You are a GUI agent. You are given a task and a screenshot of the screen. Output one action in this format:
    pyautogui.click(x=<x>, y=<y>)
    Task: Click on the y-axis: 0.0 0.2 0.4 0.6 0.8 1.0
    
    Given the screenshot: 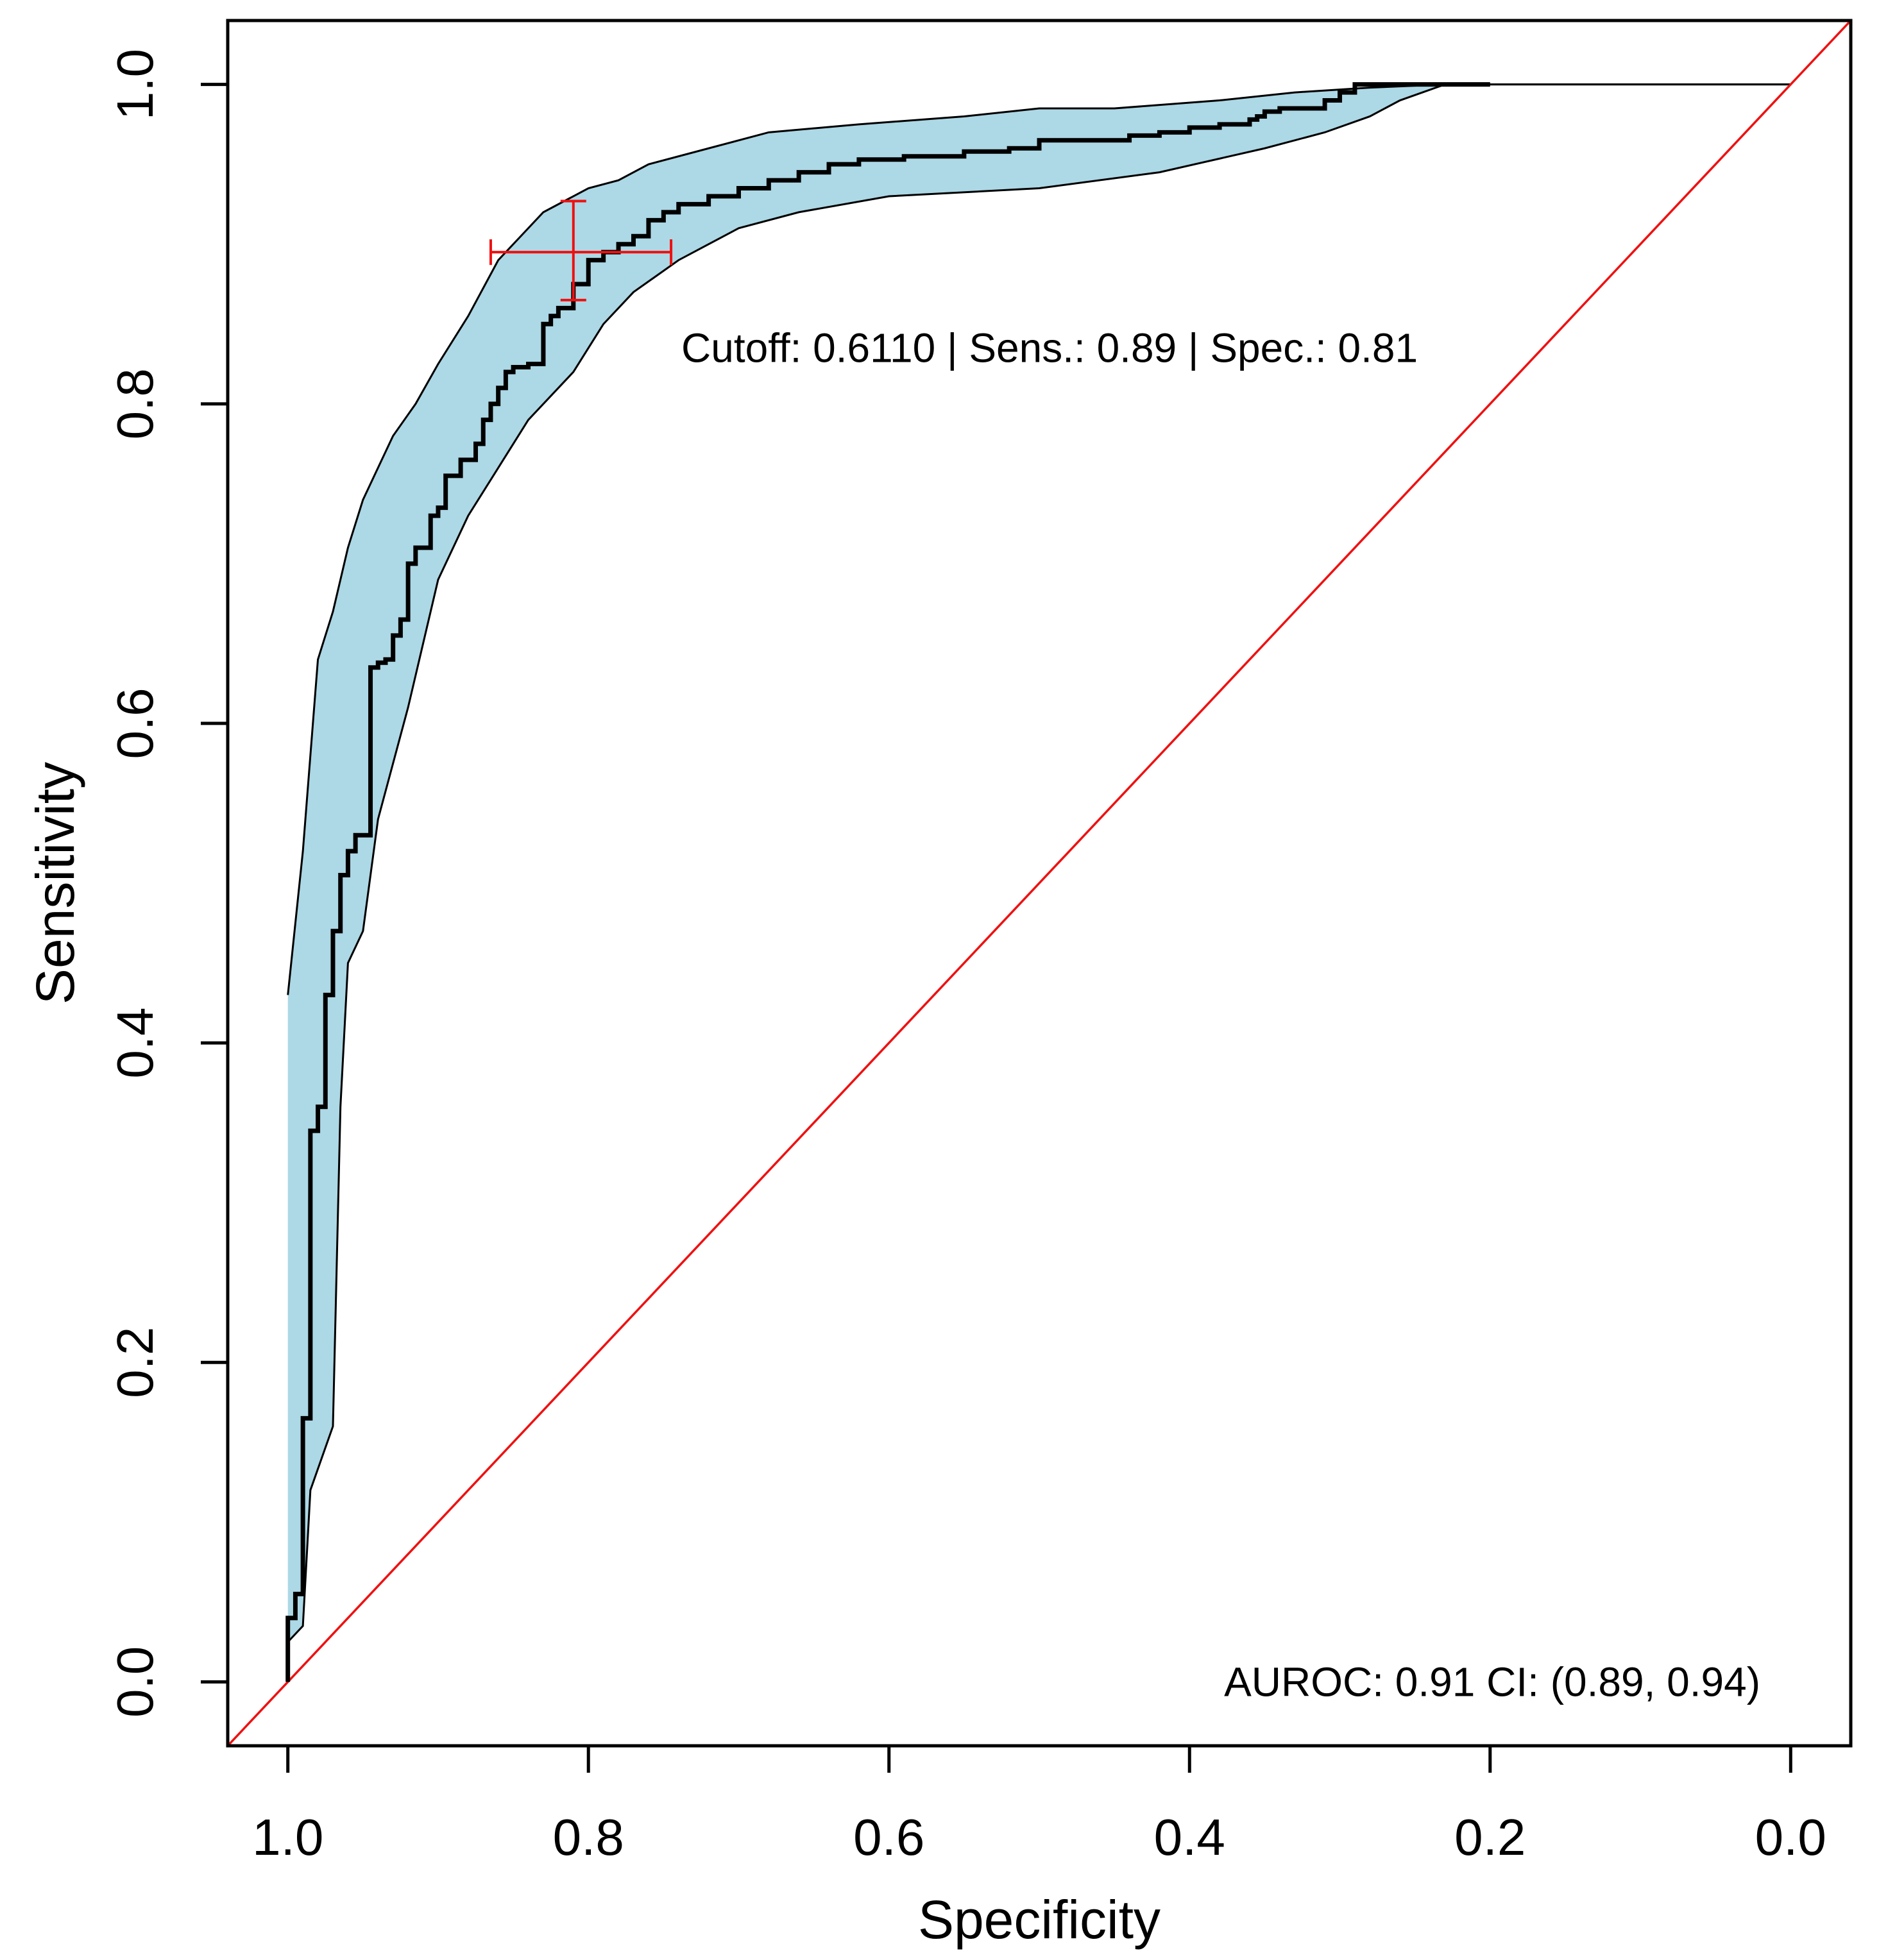 What is the action you would take?
    pyautogui.click(x=168, y=884)
    